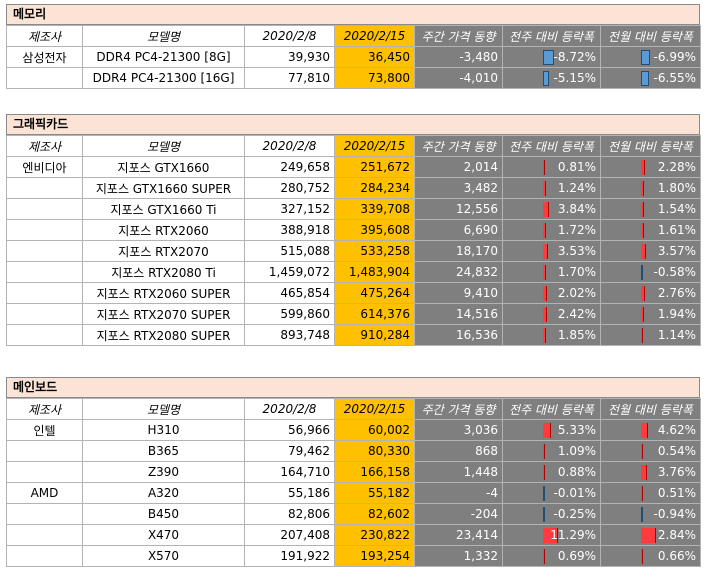  Describe the element at coordinates (650, 272) in the screenshot. I see `mom-change-cell: -0.58%` at that location.